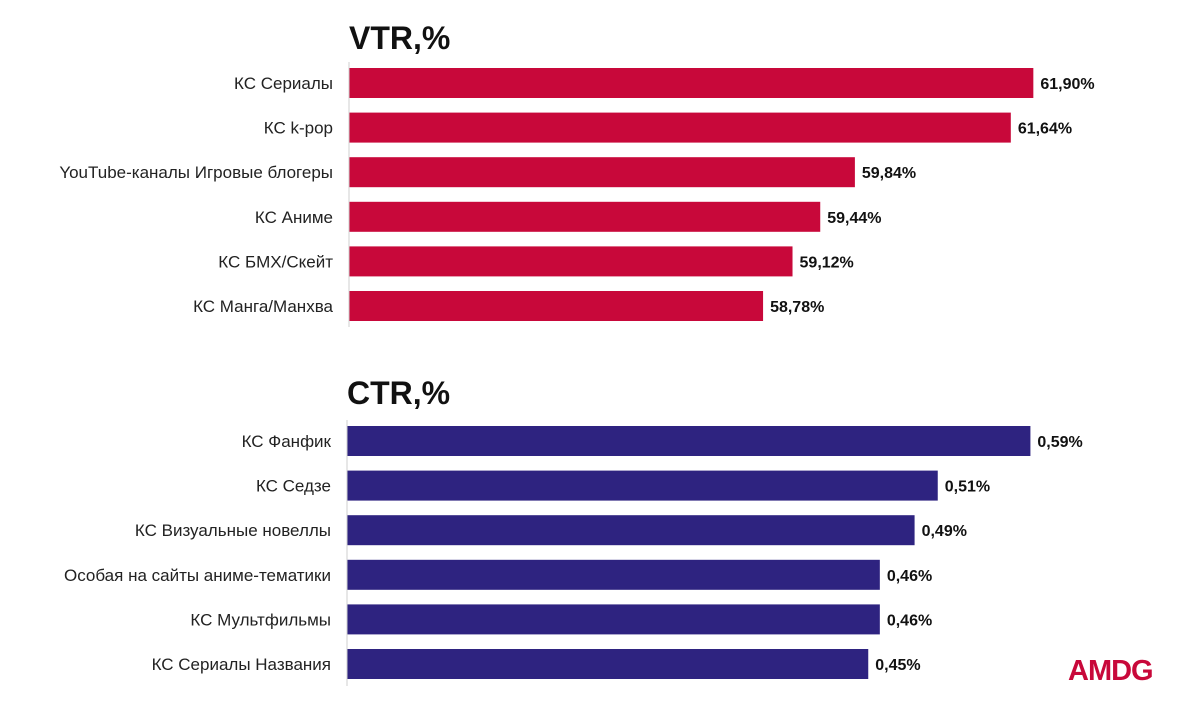 The width and height of the screenshot is (1200, 710). Describe the element at coordinates (1059, 442) in the screenshot. I see `ctr-value-label: 0,59%` at that location.